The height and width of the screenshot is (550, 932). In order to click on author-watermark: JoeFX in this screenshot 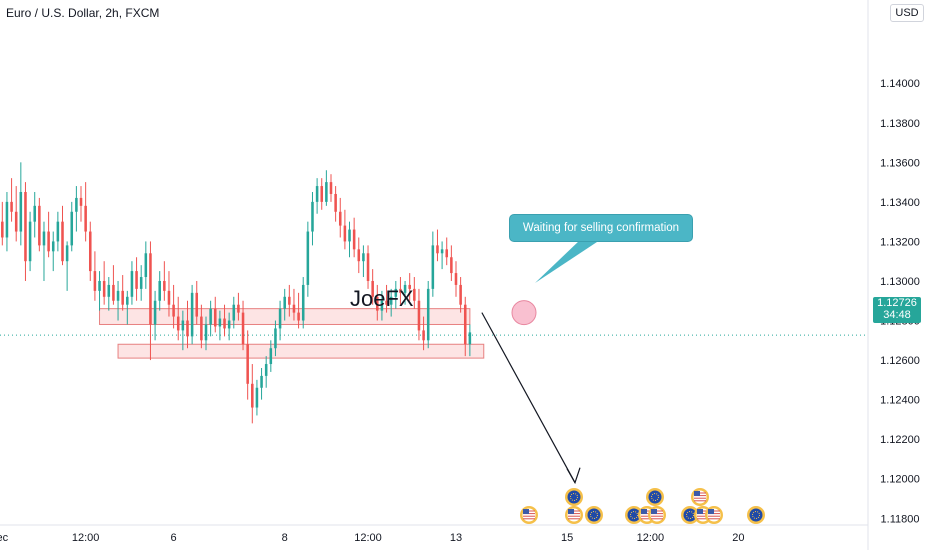, I will do `click(382, 298)`.